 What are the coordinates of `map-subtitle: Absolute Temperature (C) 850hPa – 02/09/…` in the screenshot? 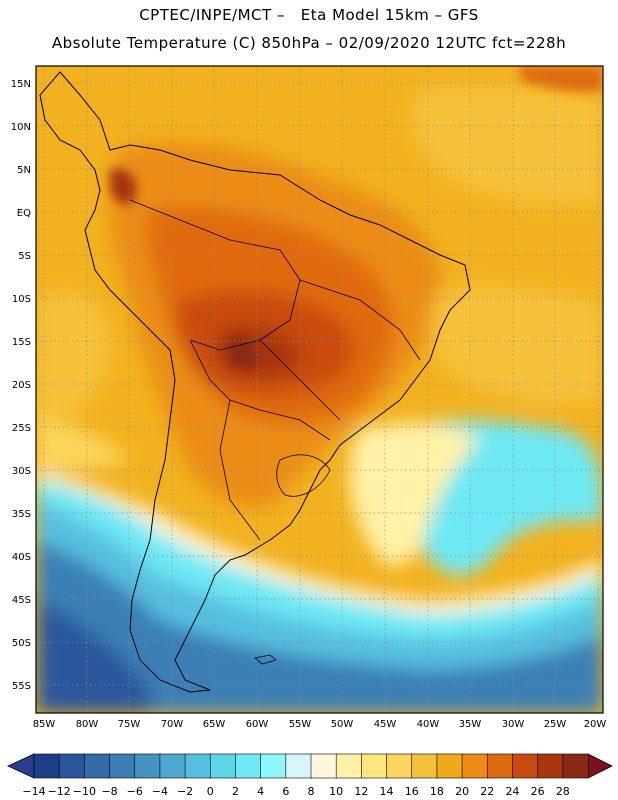 It's located at (309, 43).